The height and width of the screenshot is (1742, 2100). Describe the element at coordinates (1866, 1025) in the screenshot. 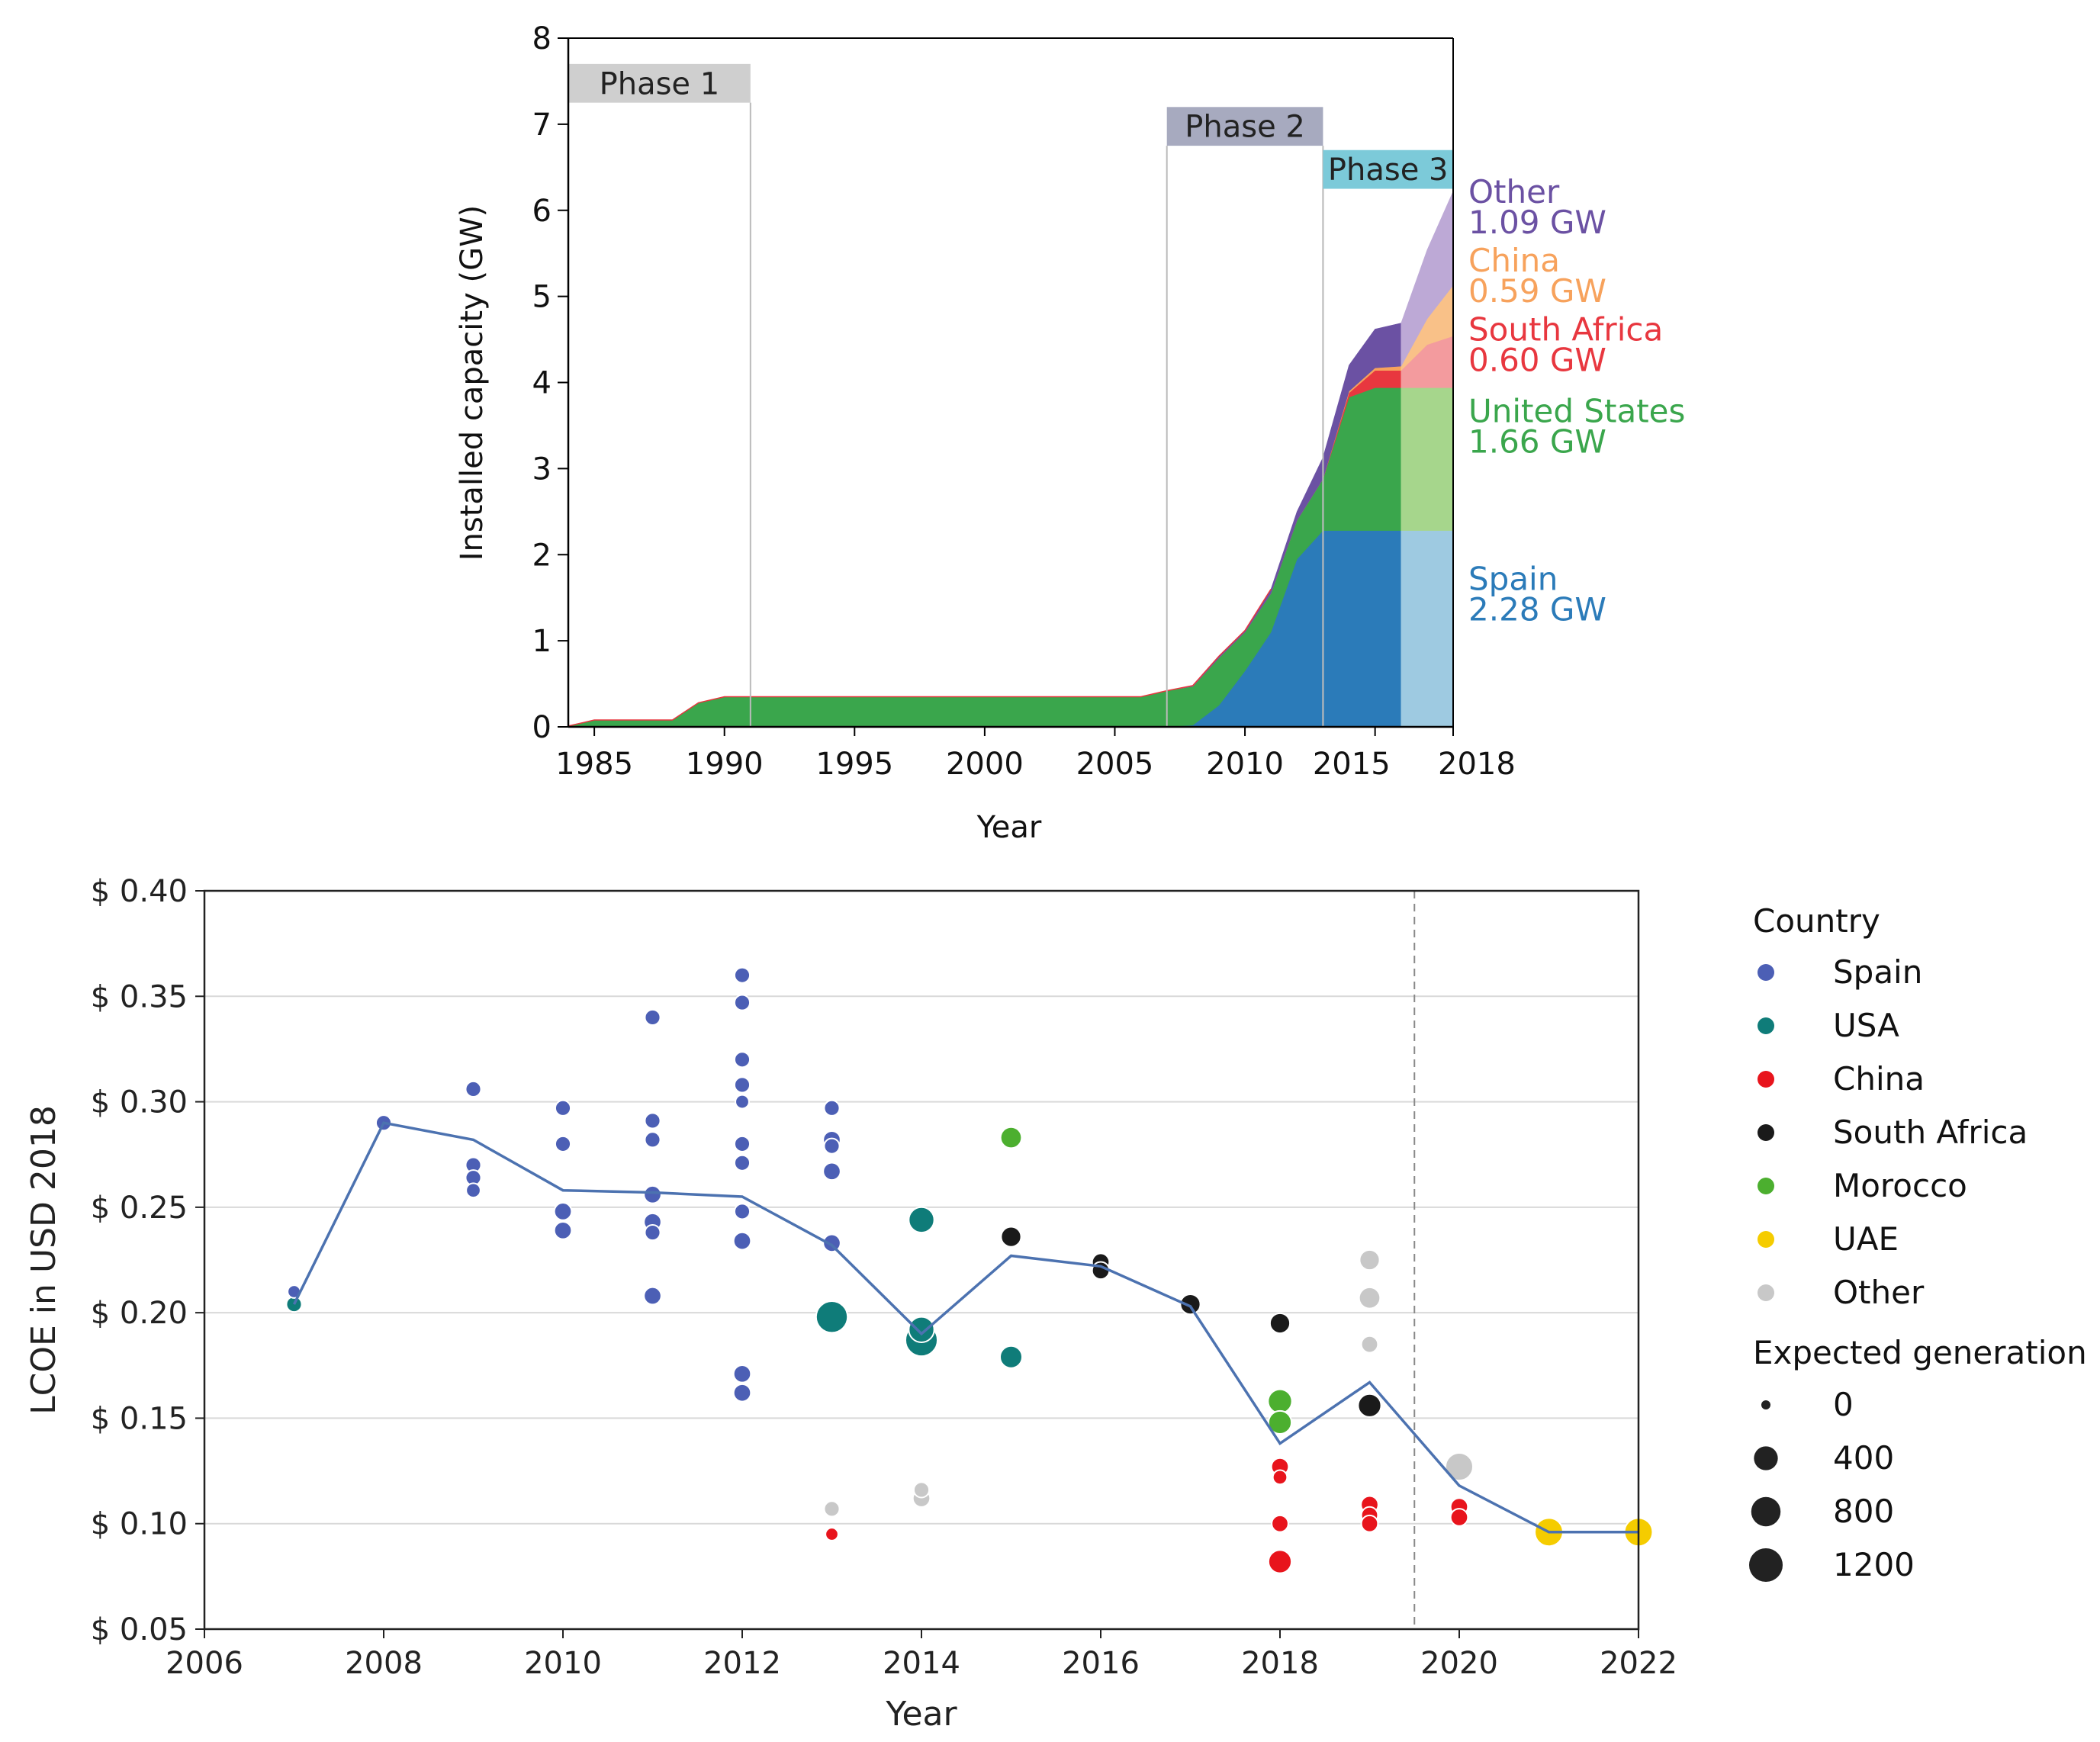

I see `legend-label-usa: USA` at that location.